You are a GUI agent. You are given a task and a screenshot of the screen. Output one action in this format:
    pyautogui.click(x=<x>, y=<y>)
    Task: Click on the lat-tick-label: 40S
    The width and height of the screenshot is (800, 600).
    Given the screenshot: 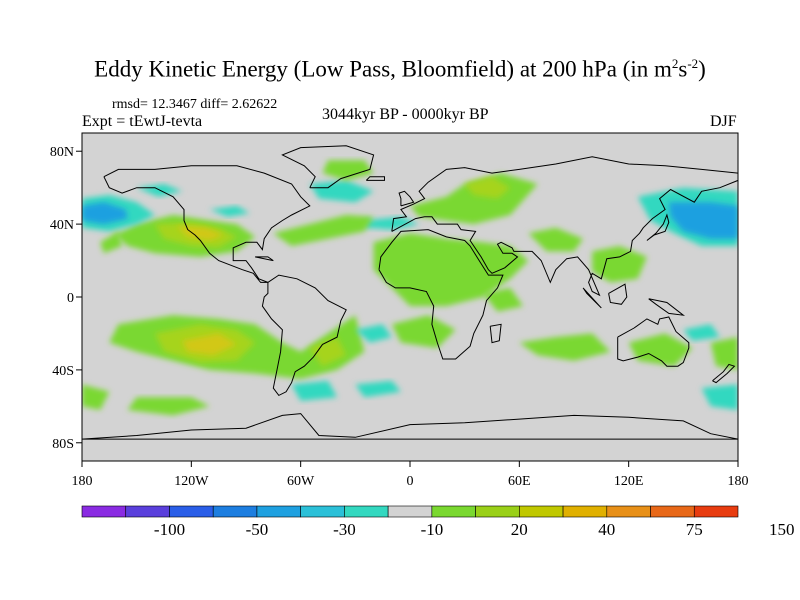 What is the action you would take?
    pyautogui.click(x=63, y=371)
    